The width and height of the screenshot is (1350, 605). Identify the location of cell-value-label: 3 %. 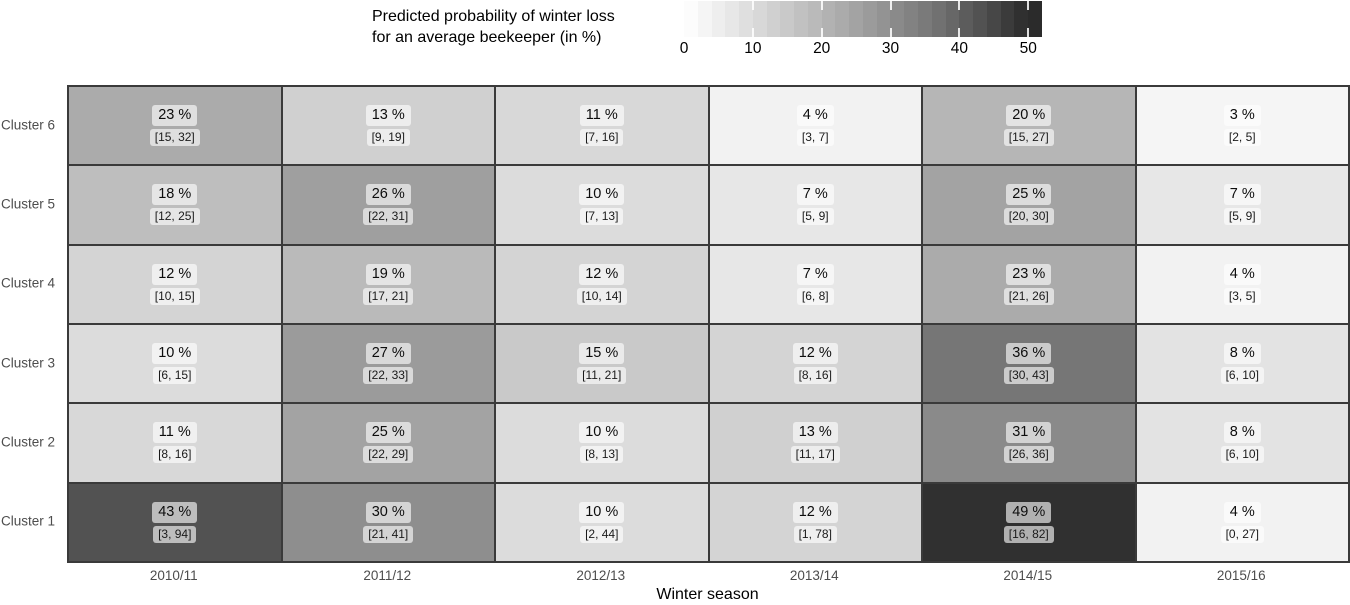
(1242, 116).